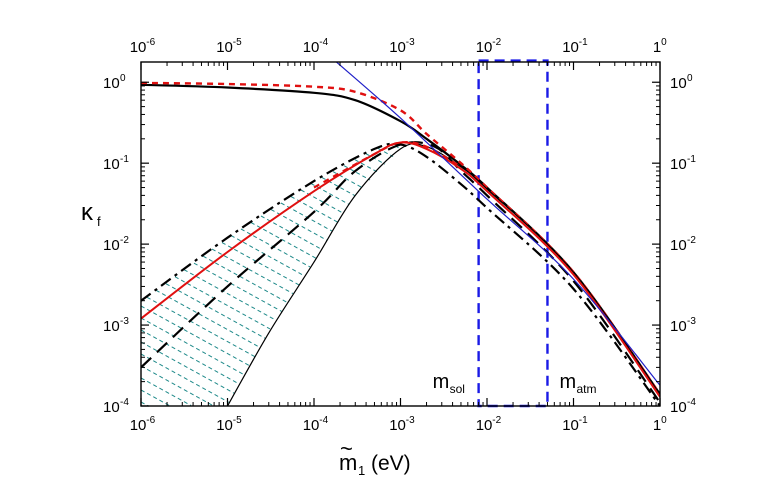  I want to click on x-tick-label-top: 10 -6, so click(143, 46).